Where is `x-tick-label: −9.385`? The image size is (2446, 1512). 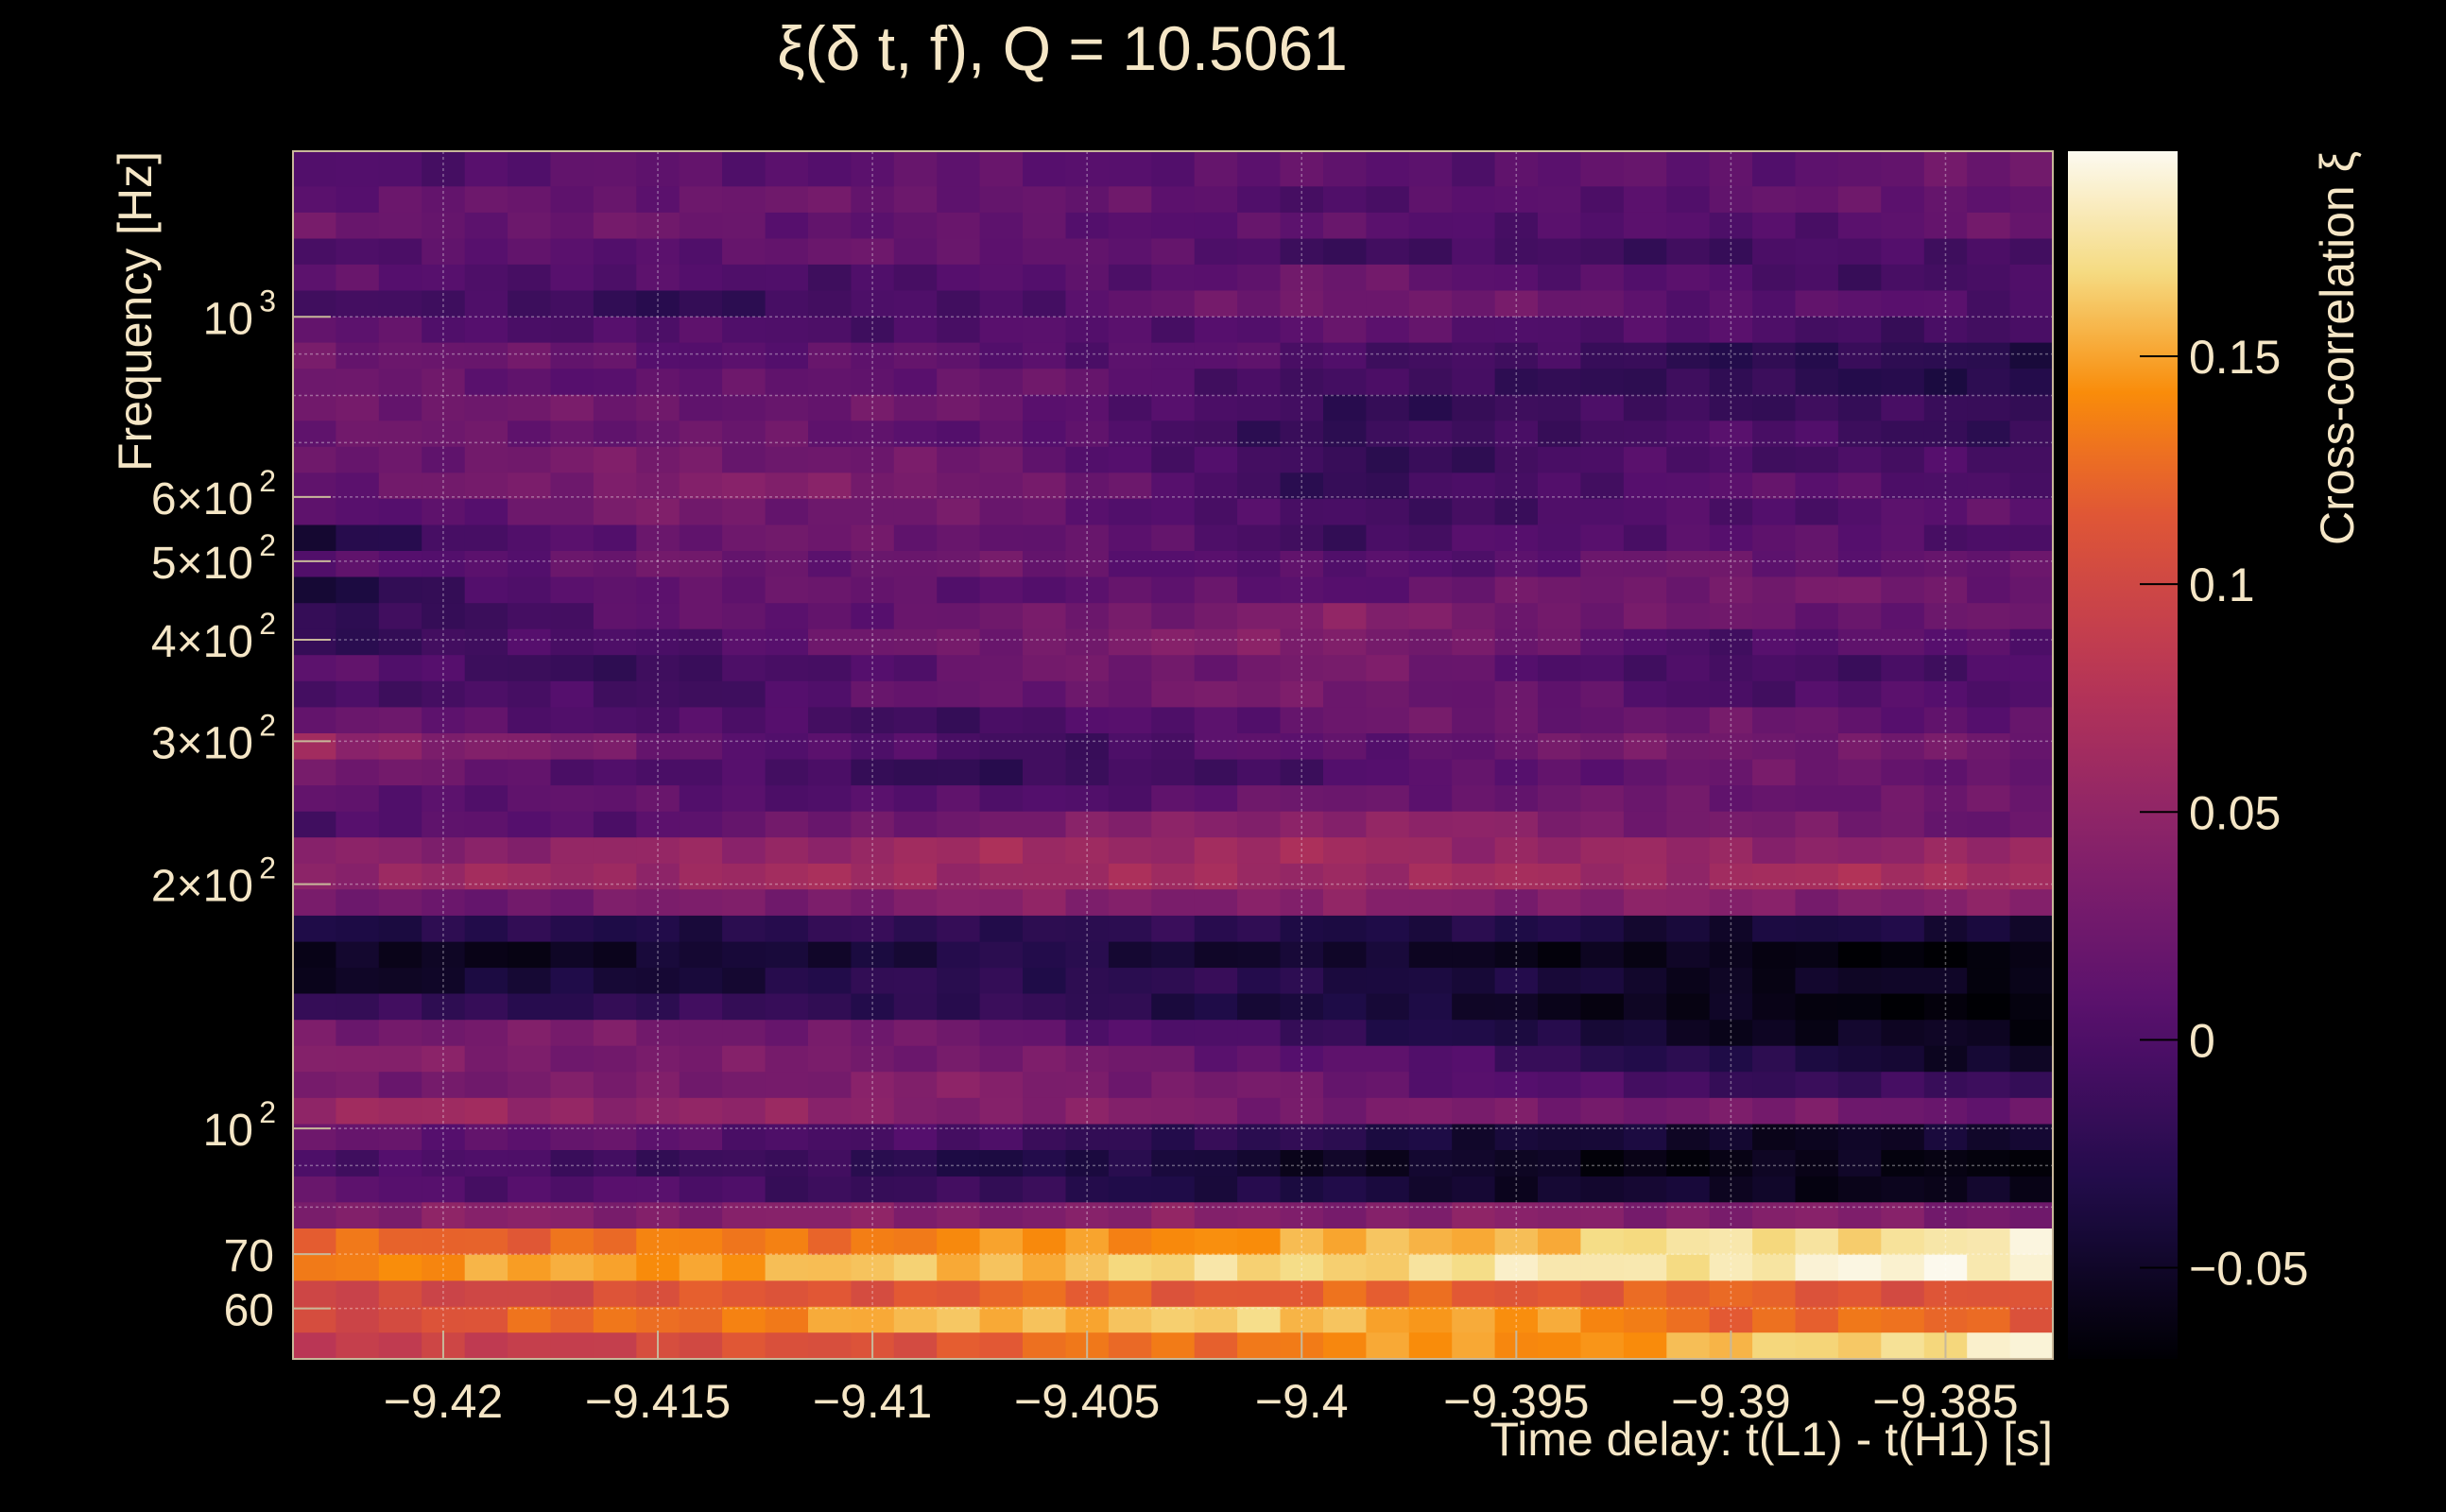
x-tick-label: −9.385 is located at coordinates (1945, 1401).